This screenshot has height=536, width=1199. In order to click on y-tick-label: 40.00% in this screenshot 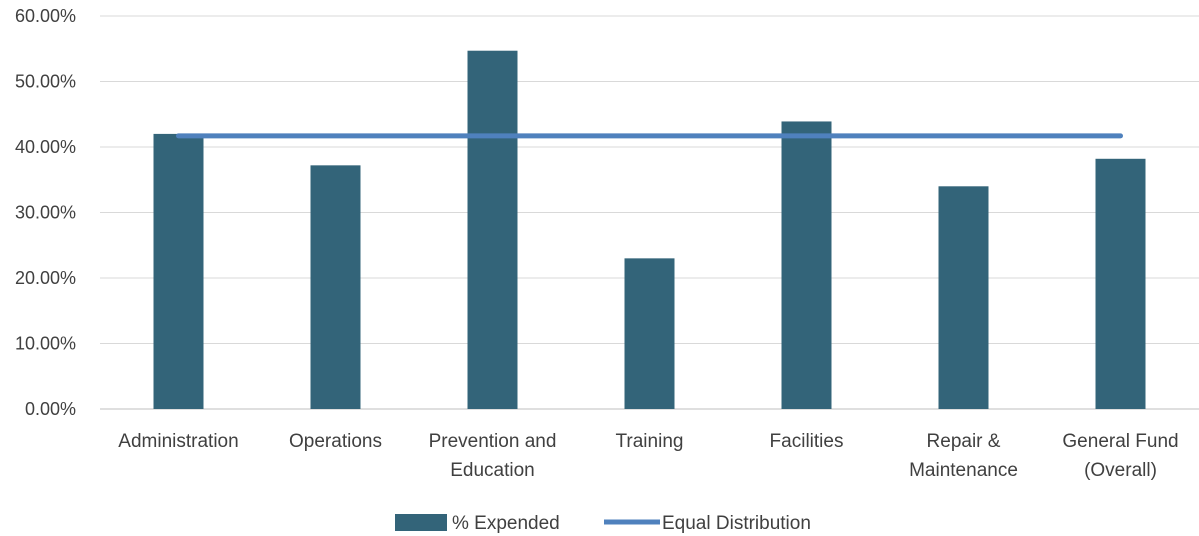, I will do `click(45, 147)`.